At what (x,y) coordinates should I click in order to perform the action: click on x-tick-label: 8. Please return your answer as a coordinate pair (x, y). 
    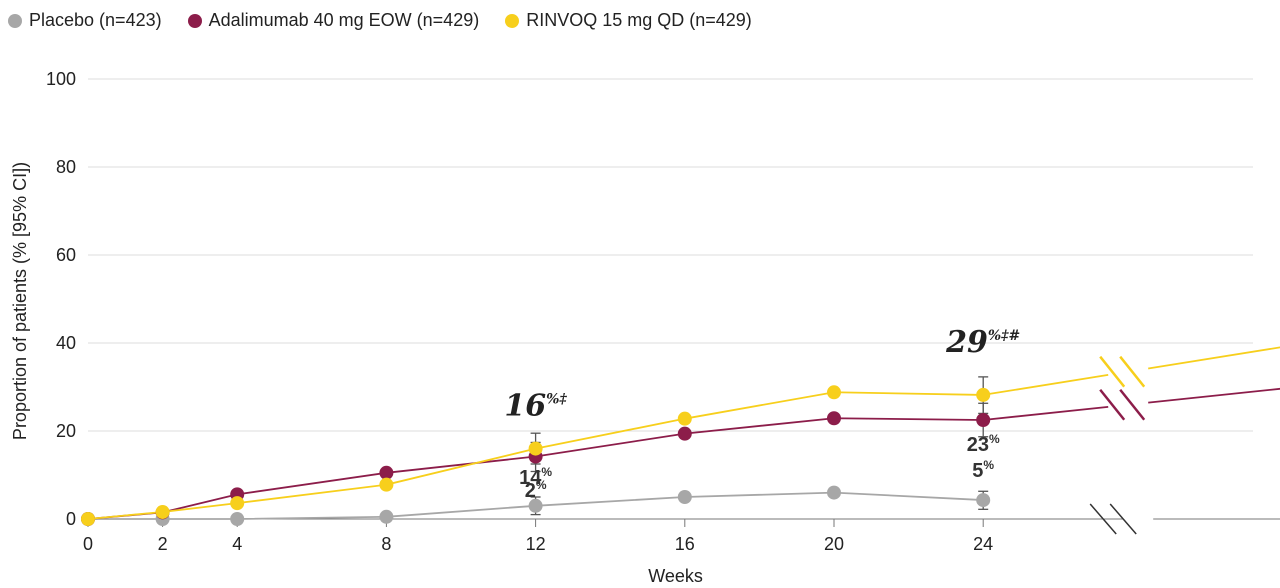
    Looking at the image, I should click on (386, 544).